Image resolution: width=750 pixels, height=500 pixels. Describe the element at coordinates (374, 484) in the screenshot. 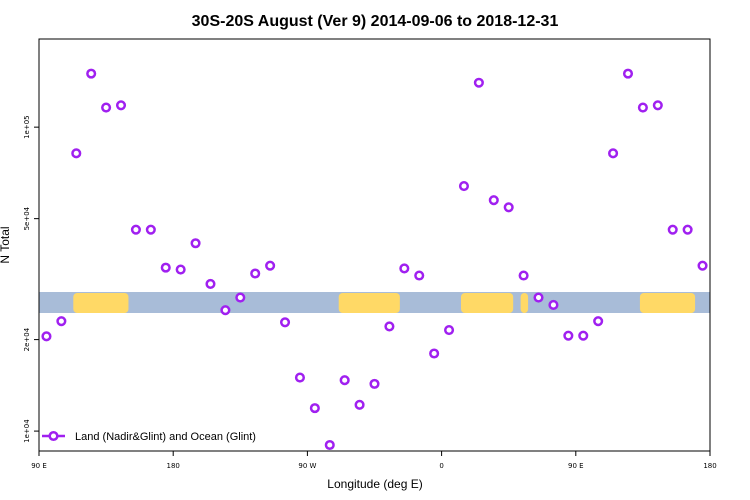

I see `x-axis-label: Longitude (deg E)` at that location.